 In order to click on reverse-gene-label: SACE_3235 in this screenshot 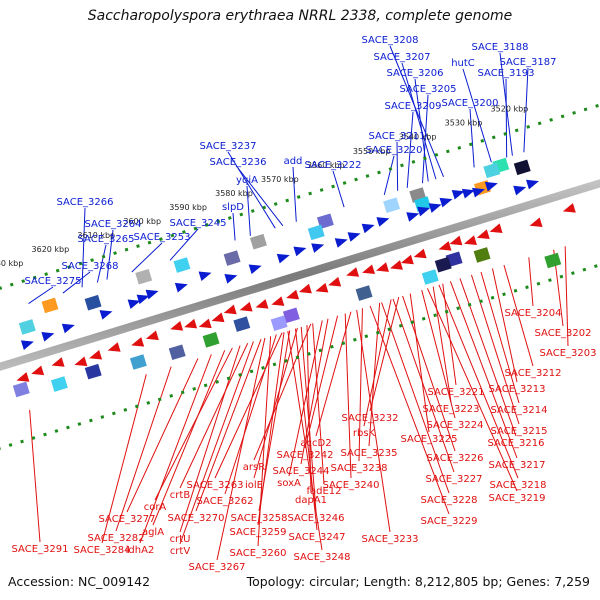, I will do `click(369, 453)`.